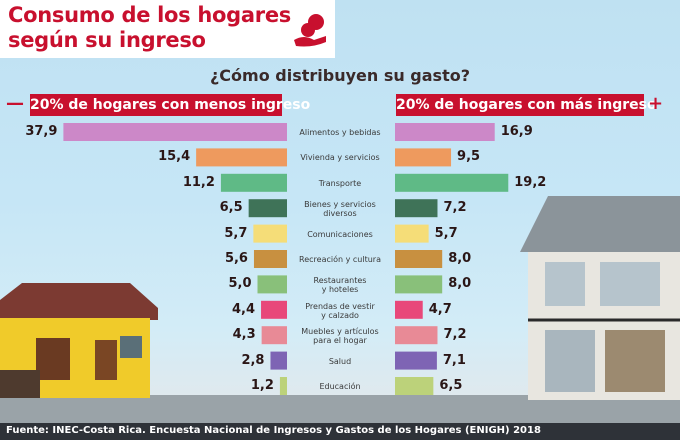 This screenshot has height=440, width=680. I want to click on category-label-line: Transporte, so click(340, 183).